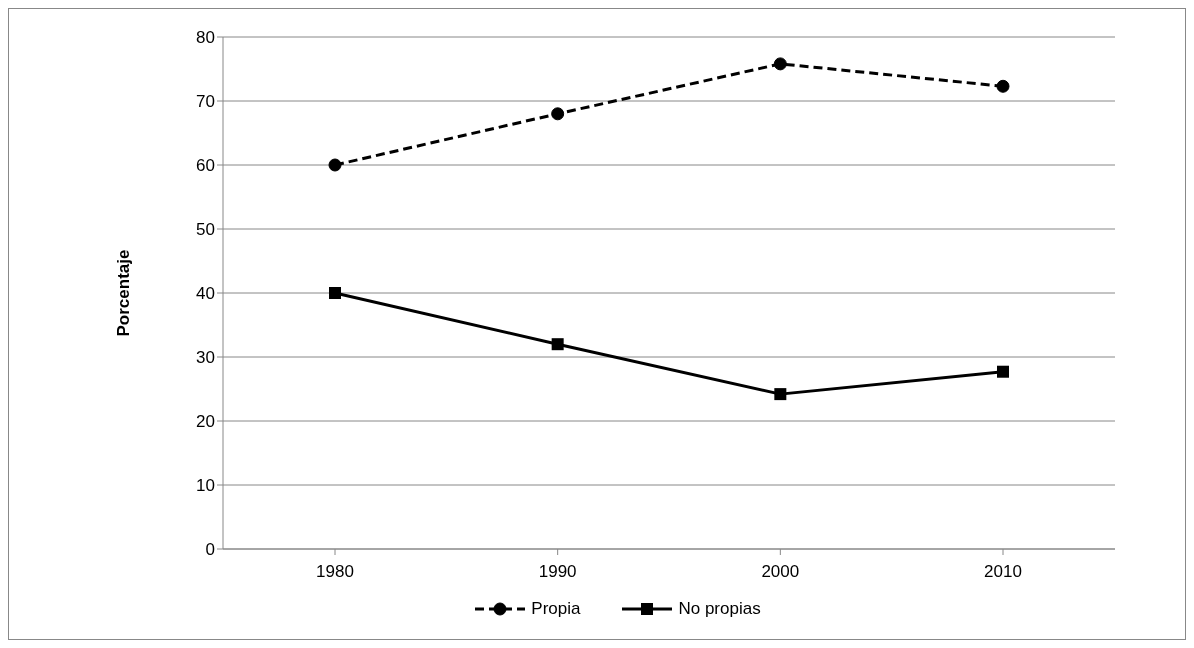  I want to click on y-tick-label: 50, so click(205, 230).